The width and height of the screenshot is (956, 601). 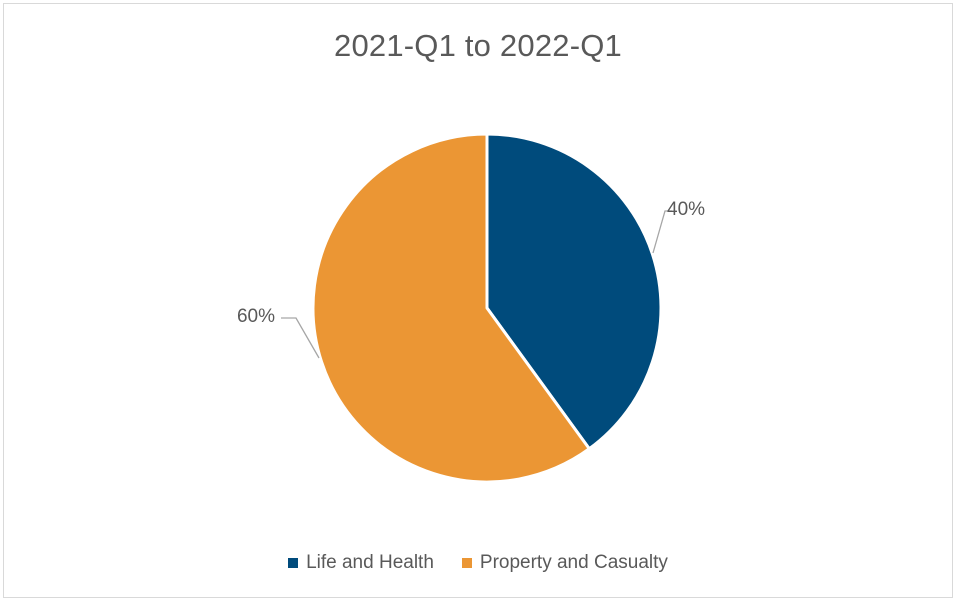 What do you see at coordinates (256, 316) in the screenshot?
I see `data-label-property-and-casualty: 60%` at bounding box center [256, 316].